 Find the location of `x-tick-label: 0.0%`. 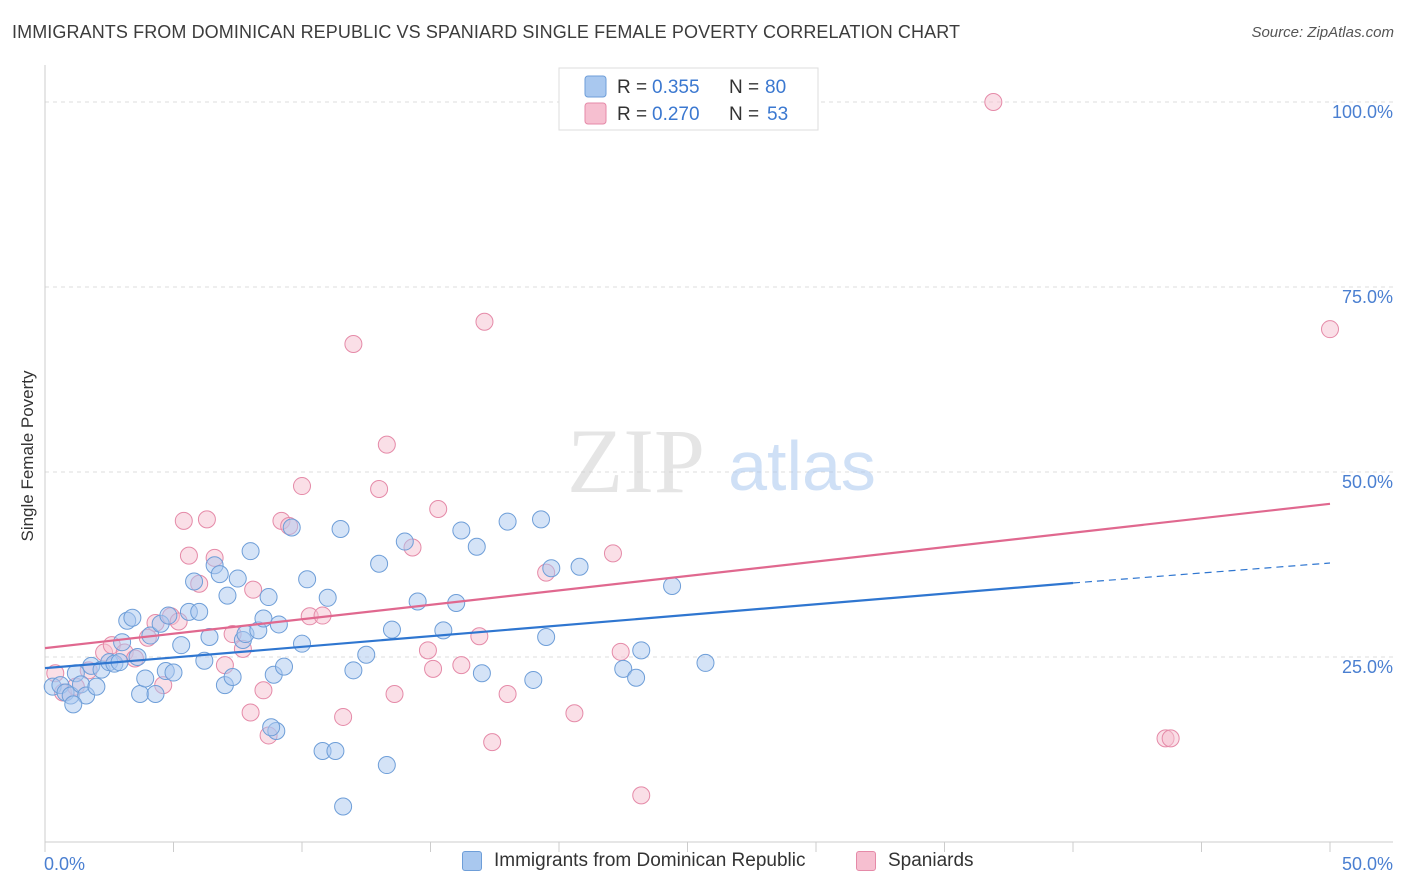

x-tick-label: 0.0% is located at coordinates (64, 864).